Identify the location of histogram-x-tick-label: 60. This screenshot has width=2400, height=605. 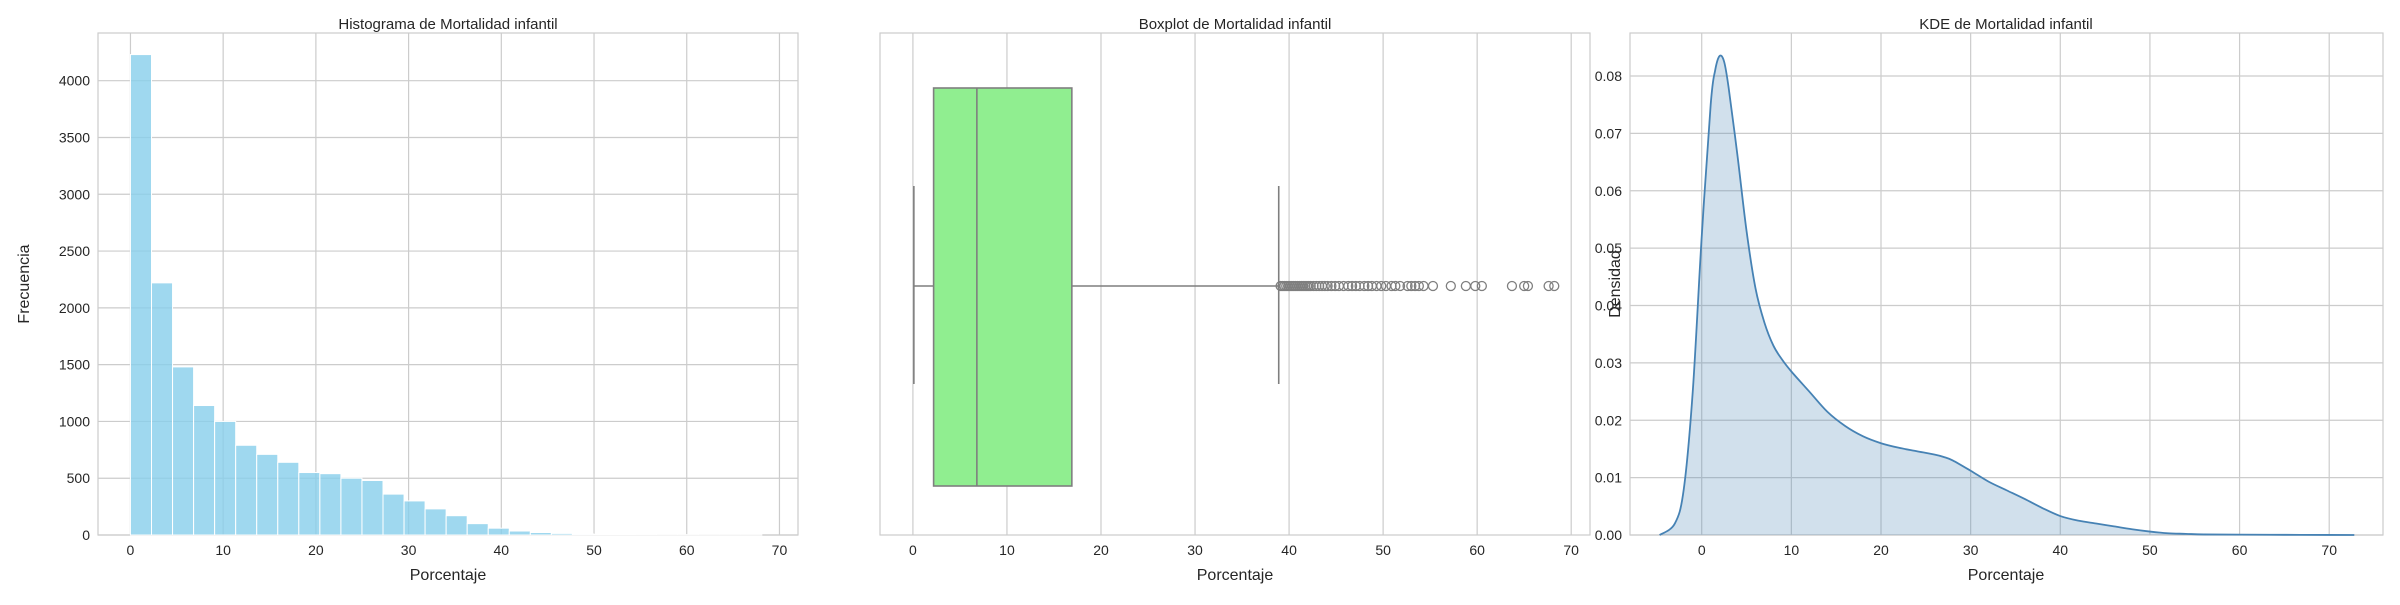
(687, 550).